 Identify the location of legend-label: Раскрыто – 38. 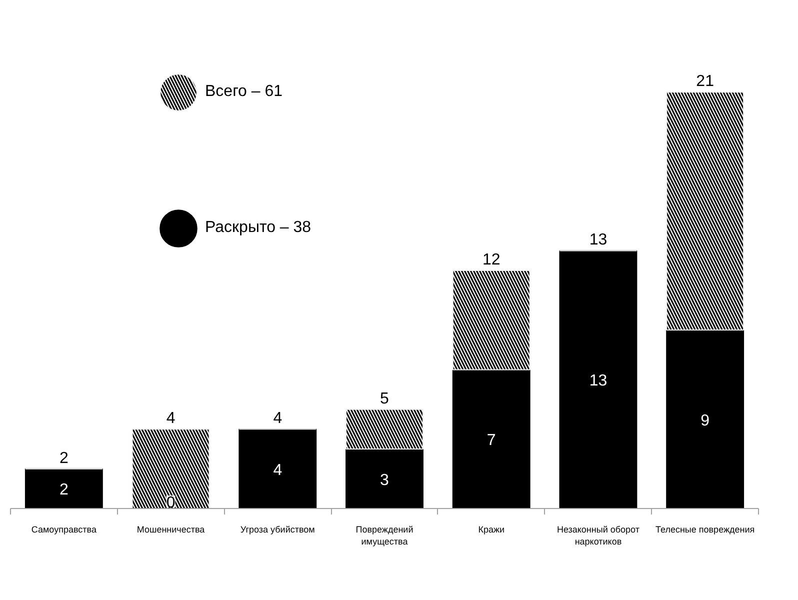
(258, 228).